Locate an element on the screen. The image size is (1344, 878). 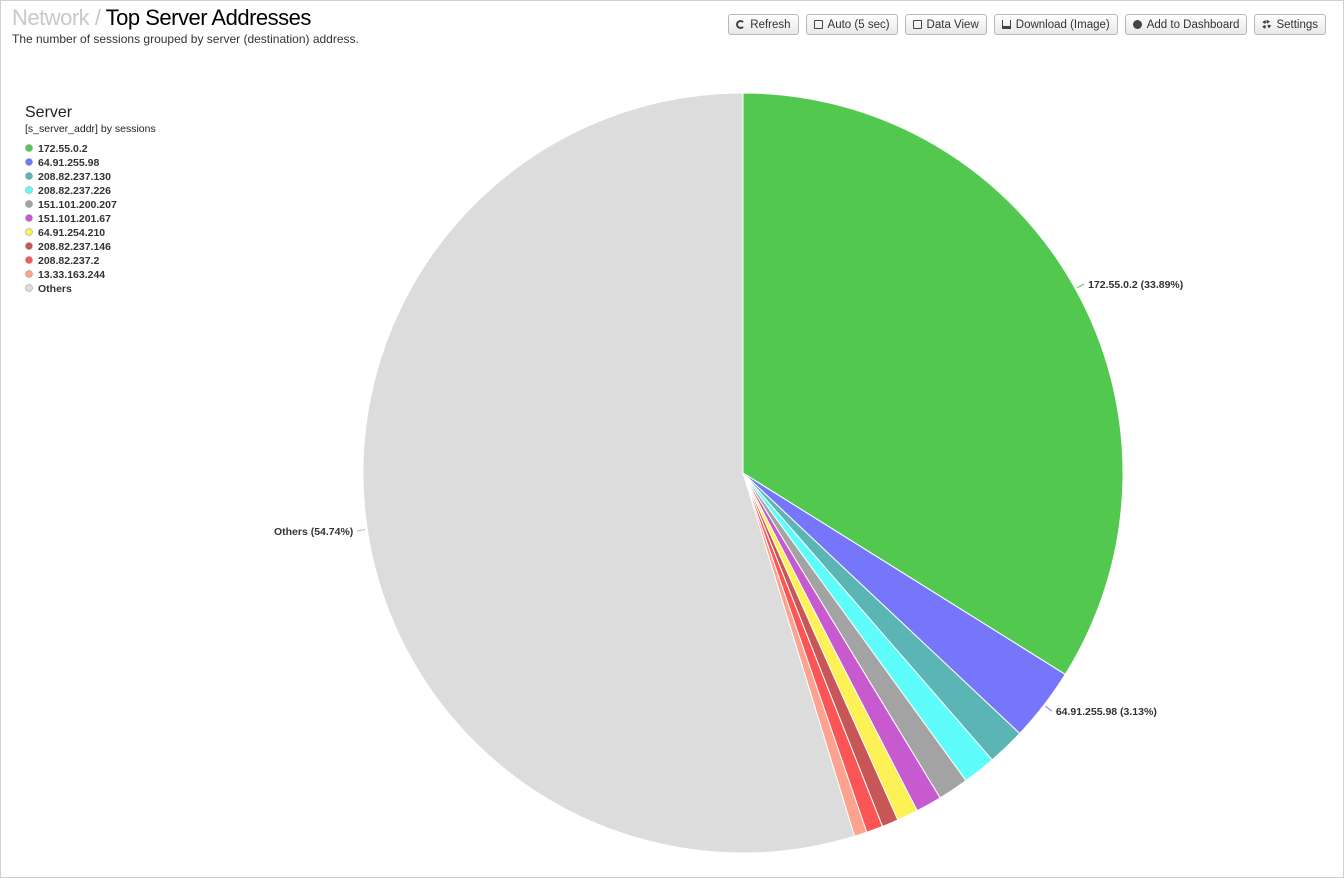
data-view-toggle: Data View is located at coordinates (945, 24).